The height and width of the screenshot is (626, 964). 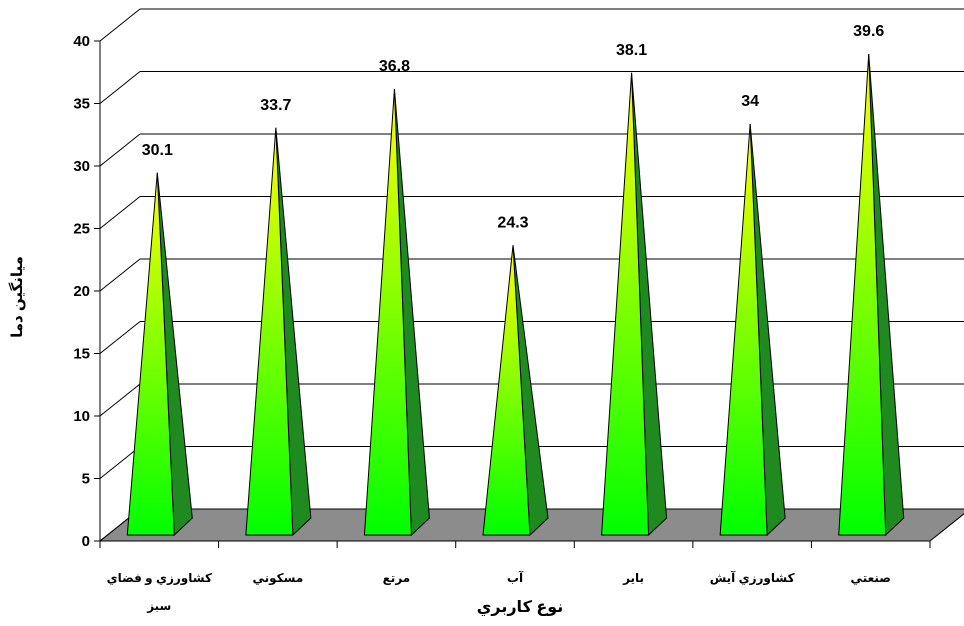 What do you see at coordinates (81, 104) in the screenshot?
I see `y-tick-label: 35` at bounding box center [81, 104].